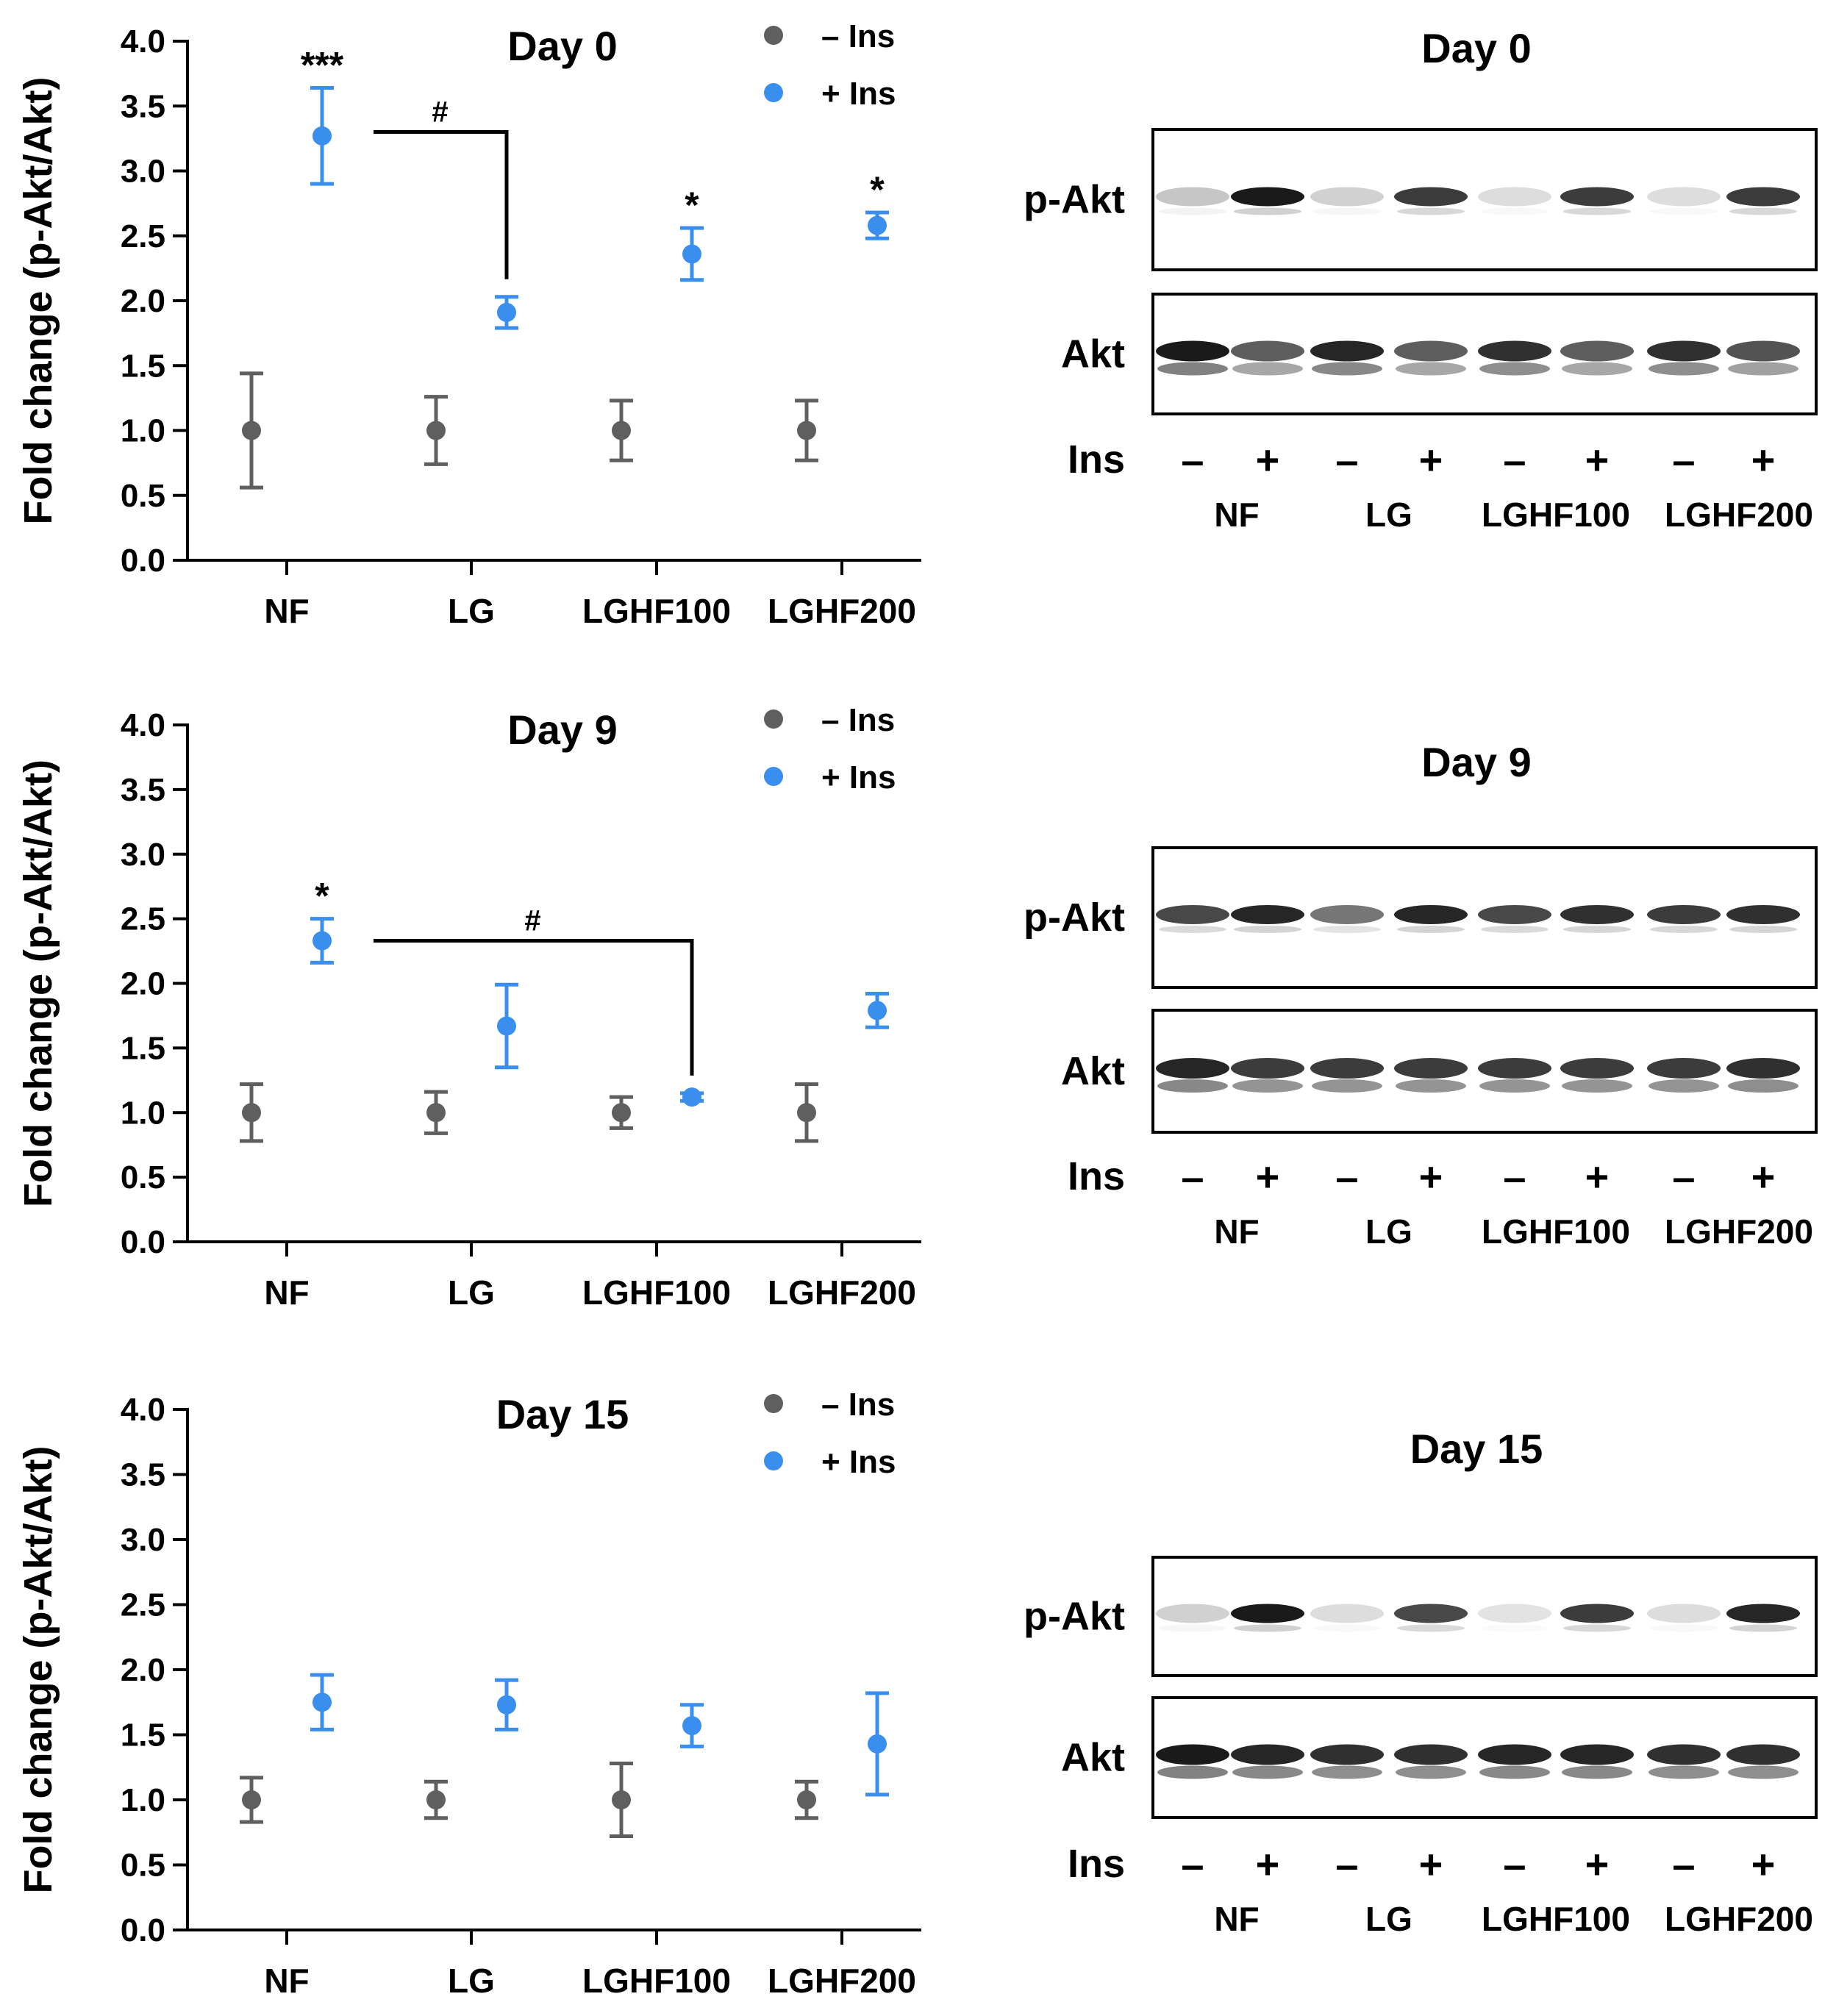 The height and width of the screenshot is (2016, 1836). Describe the element at coordinates (562, 1414) in the screenshot. I see `chart-title: Day 15` at that location.